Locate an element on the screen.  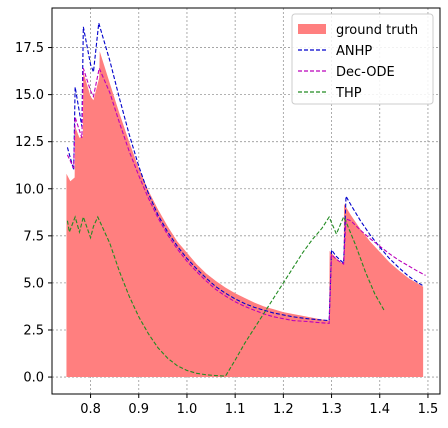
y-tick-label: 7.5 is located at coordinates (33, 236).